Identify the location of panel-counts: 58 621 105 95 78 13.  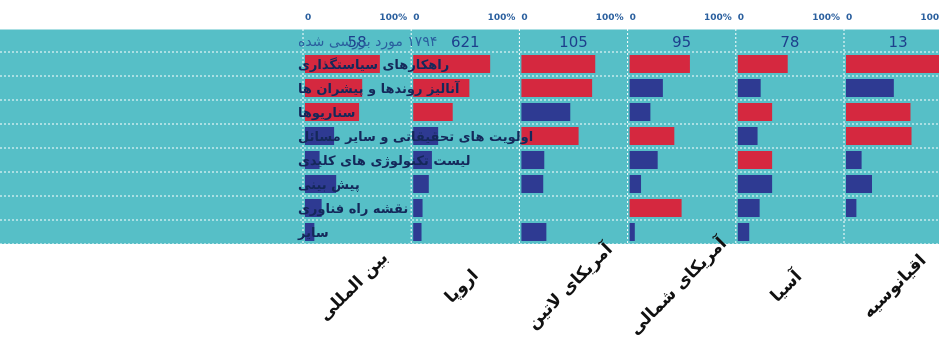
(628, 42).